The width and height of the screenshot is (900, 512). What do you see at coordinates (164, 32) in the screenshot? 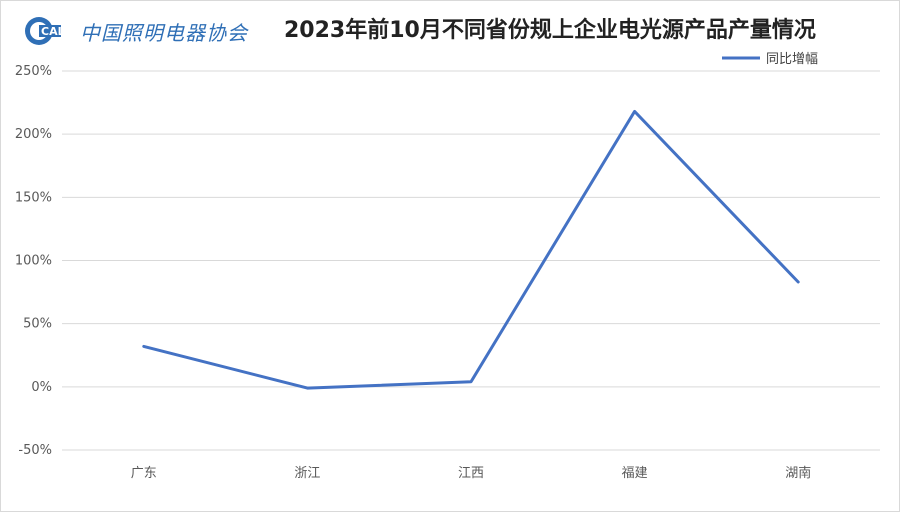
I see `org-name: 中国照明电器协会` at bounding box center [164, 32].